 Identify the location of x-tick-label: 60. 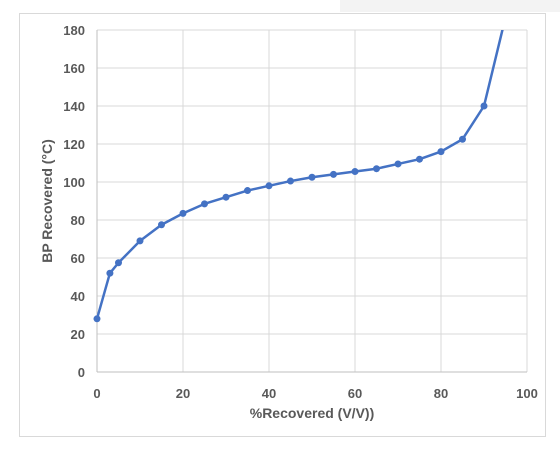
(355, 393).